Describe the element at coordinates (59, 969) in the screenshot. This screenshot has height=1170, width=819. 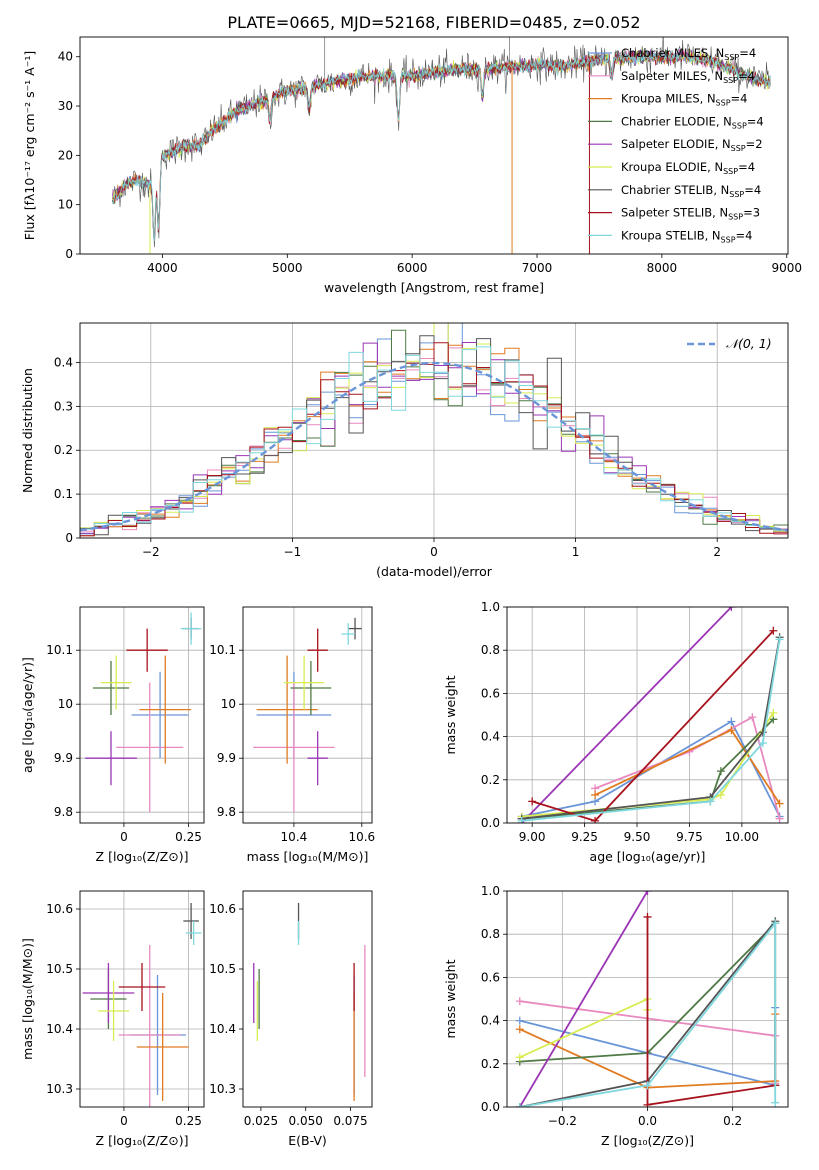
I see `tick-label-y: 10.5` at that location.